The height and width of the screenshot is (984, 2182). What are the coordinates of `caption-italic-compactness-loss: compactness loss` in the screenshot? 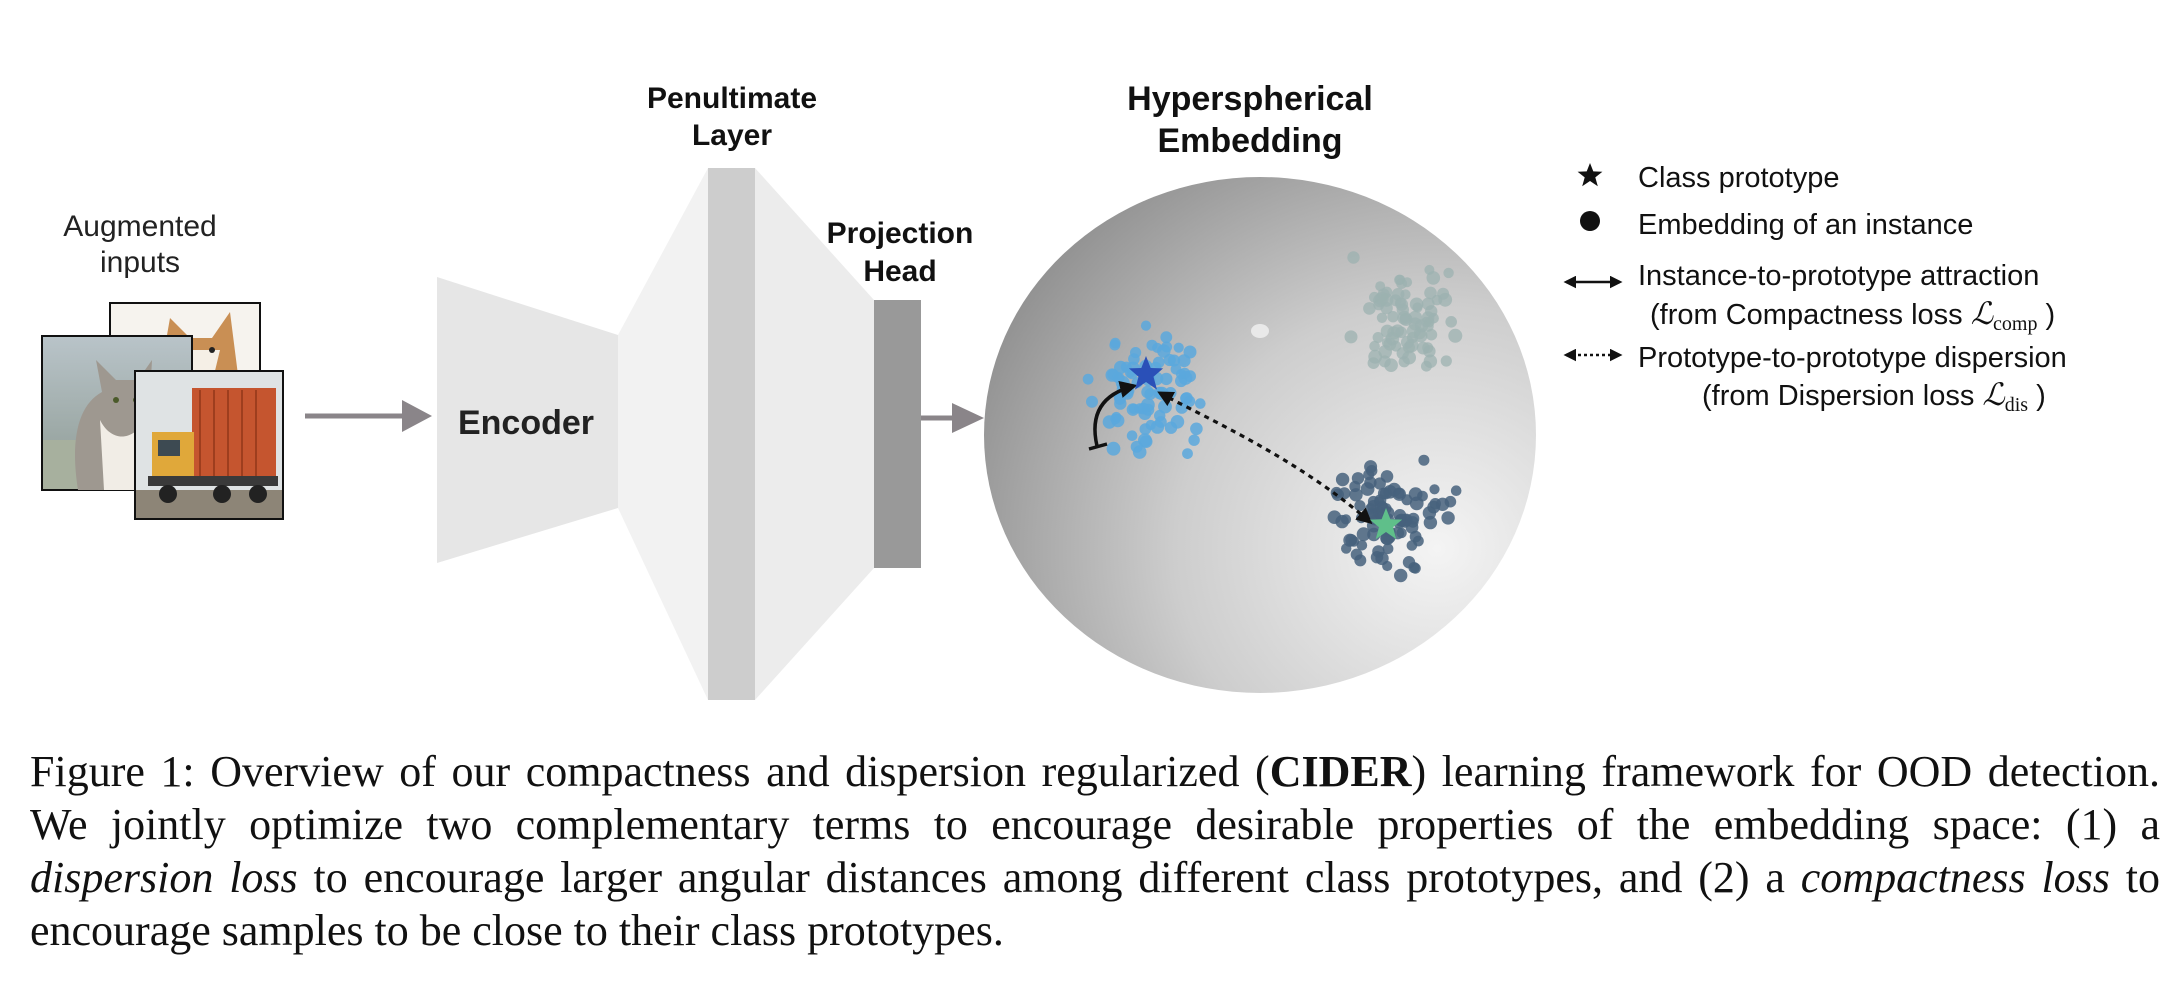 It's located at (1955, 877).